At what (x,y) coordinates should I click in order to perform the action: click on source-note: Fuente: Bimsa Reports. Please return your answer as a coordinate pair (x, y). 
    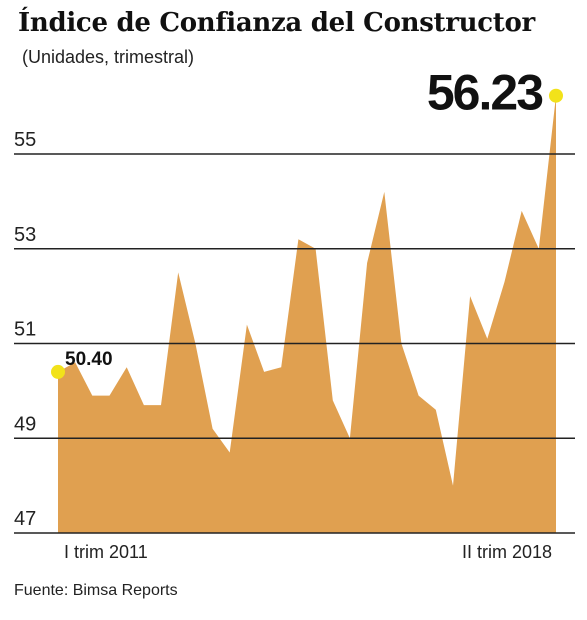
    Looking at the image, I should click on (96, 590).